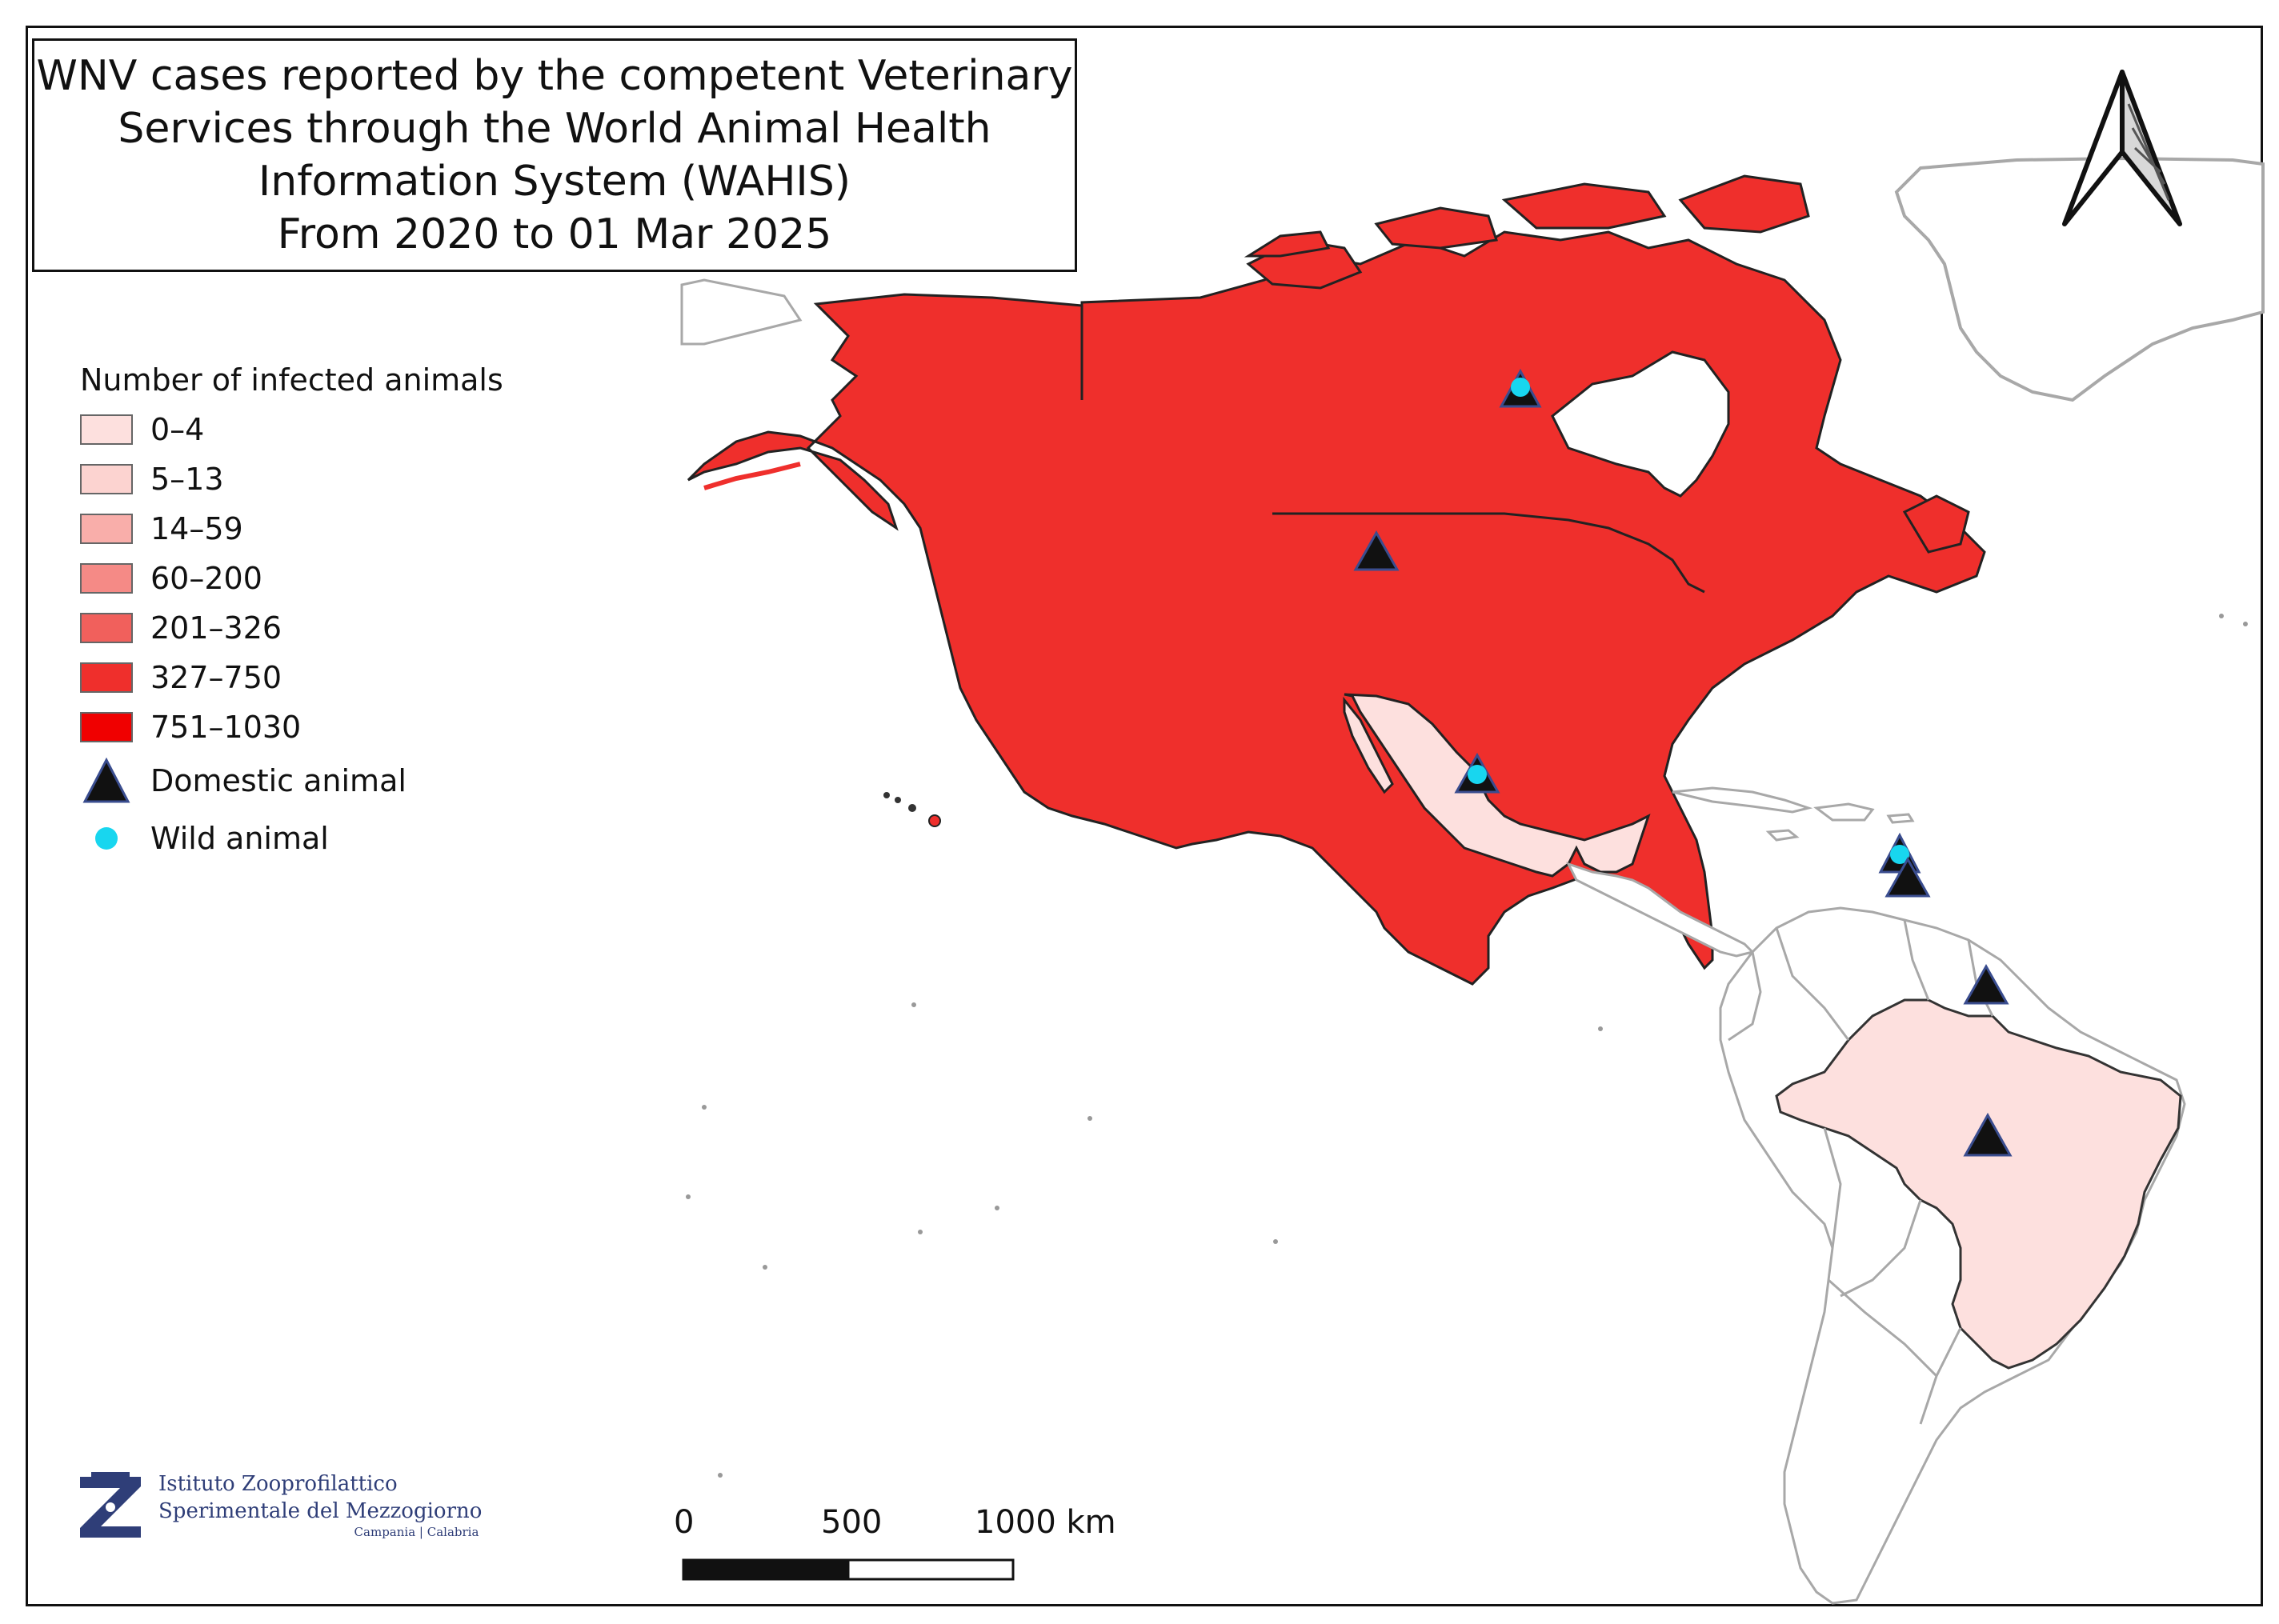 The width and height of the screenshot is (2279, 1624). I want to click on legend-class-label: 201–326, so click(216, 628).